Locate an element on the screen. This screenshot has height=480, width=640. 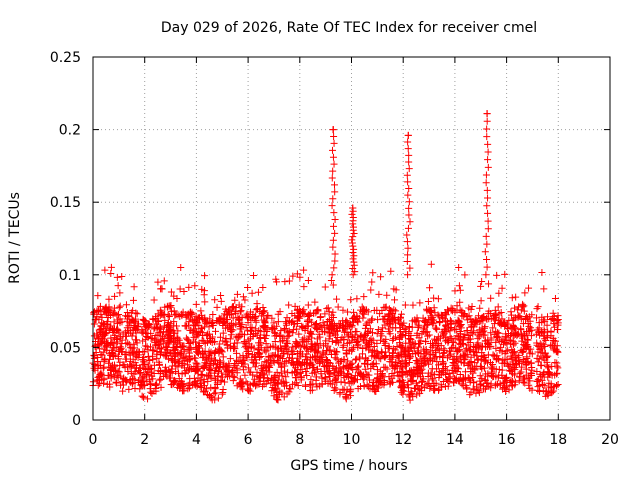
y-tick-label: 0.15 is located at coordinates (65, 203).